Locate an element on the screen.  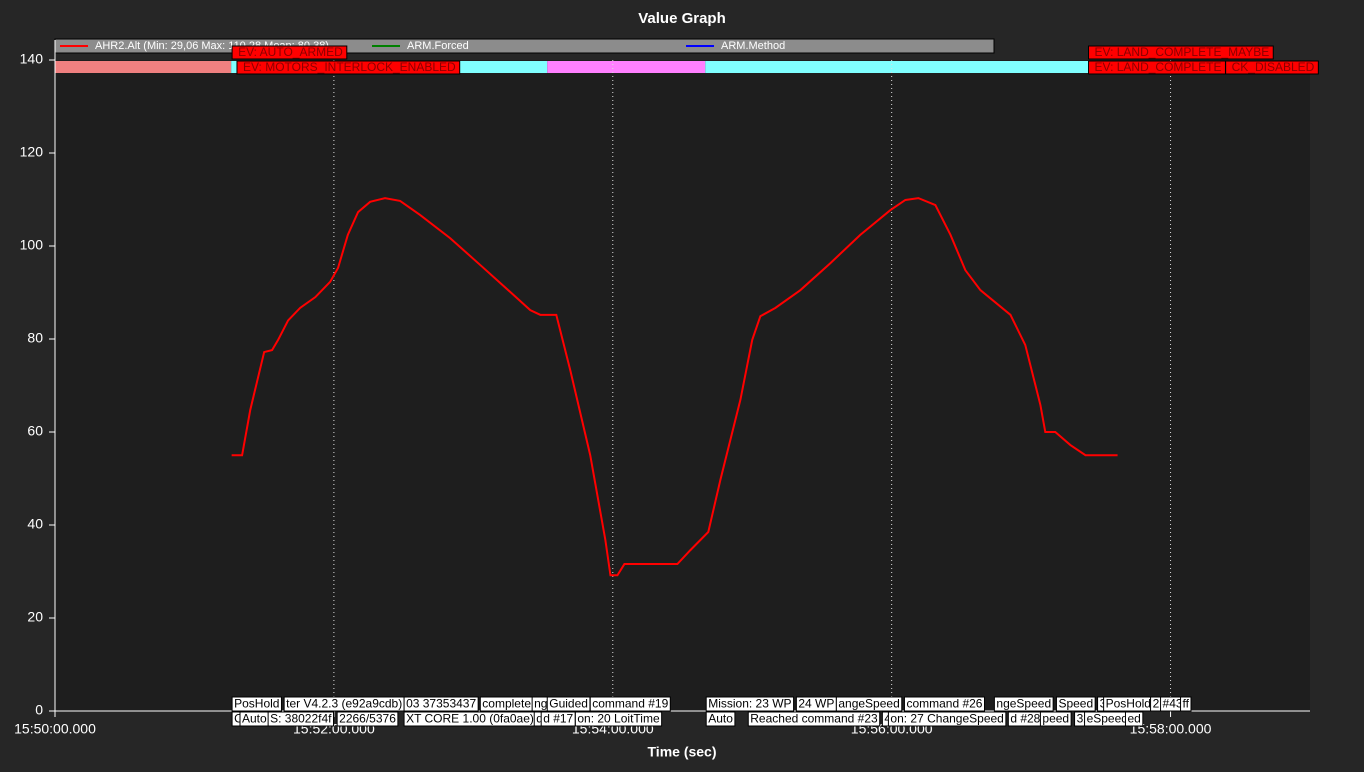
message-label: S: 38022f4f is located at coordinates (301, 719).